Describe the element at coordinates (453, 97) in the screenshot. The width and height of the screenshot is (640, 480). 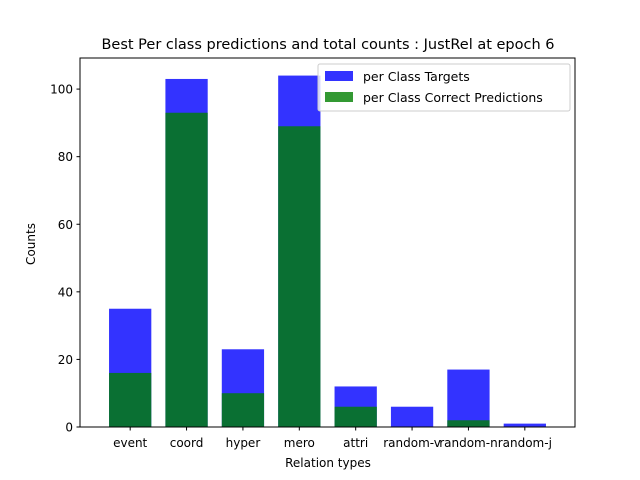
I see `legend-label: per Class Correct Predictions` at that location.